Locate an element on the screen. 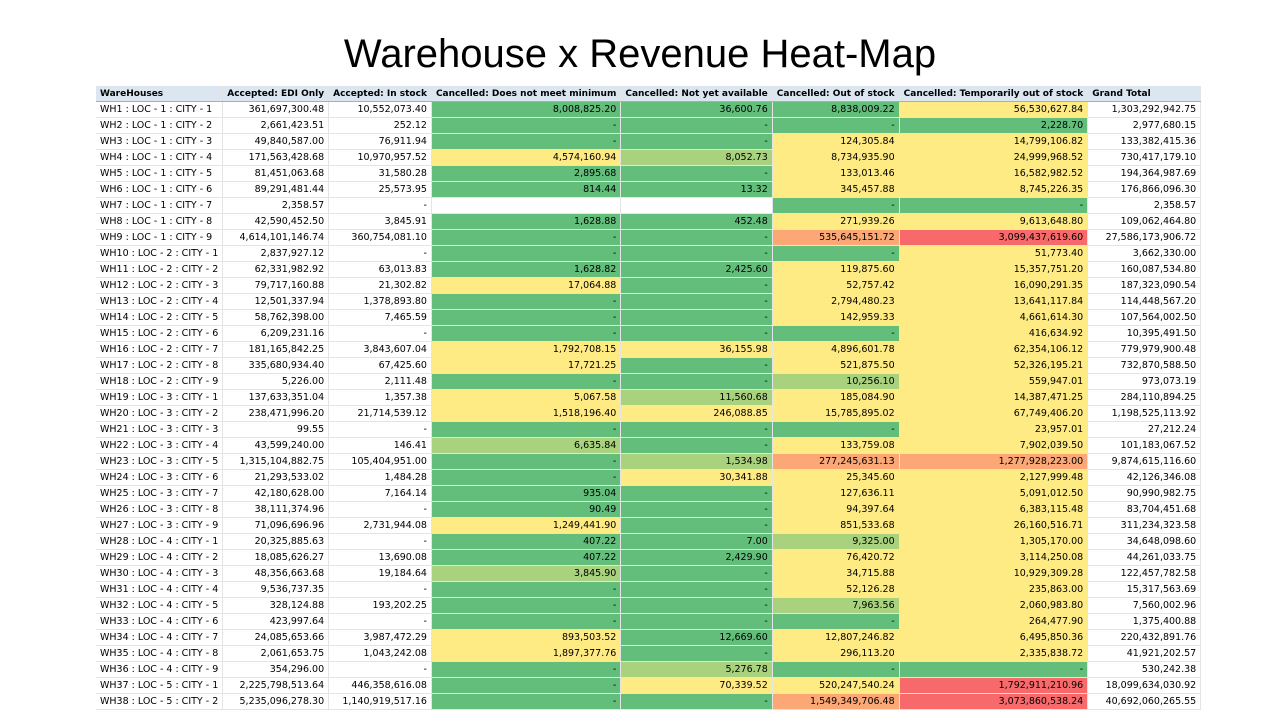 The height and width of the screenshot is (720, 1280). grand-total-cell: 107,564,002.50 is located at coordinates (1144, 317).